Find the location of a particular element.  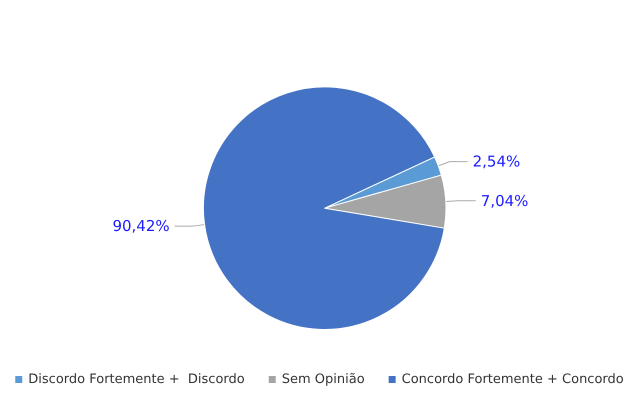

legend-label: Concordo Fortemente + Concordo is located at coordinates (513, 379).